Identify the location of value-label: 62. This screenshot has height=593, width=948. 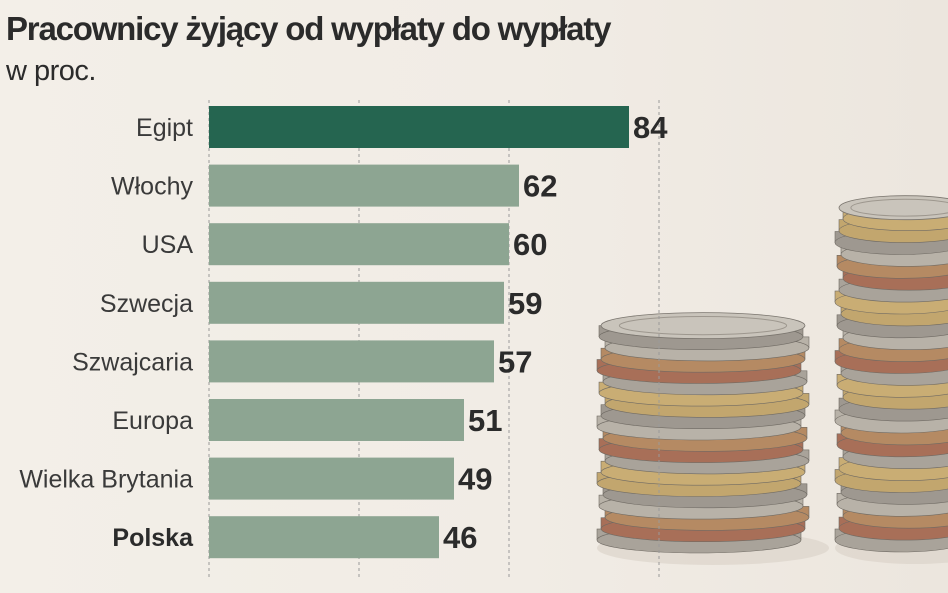
(540, 186).